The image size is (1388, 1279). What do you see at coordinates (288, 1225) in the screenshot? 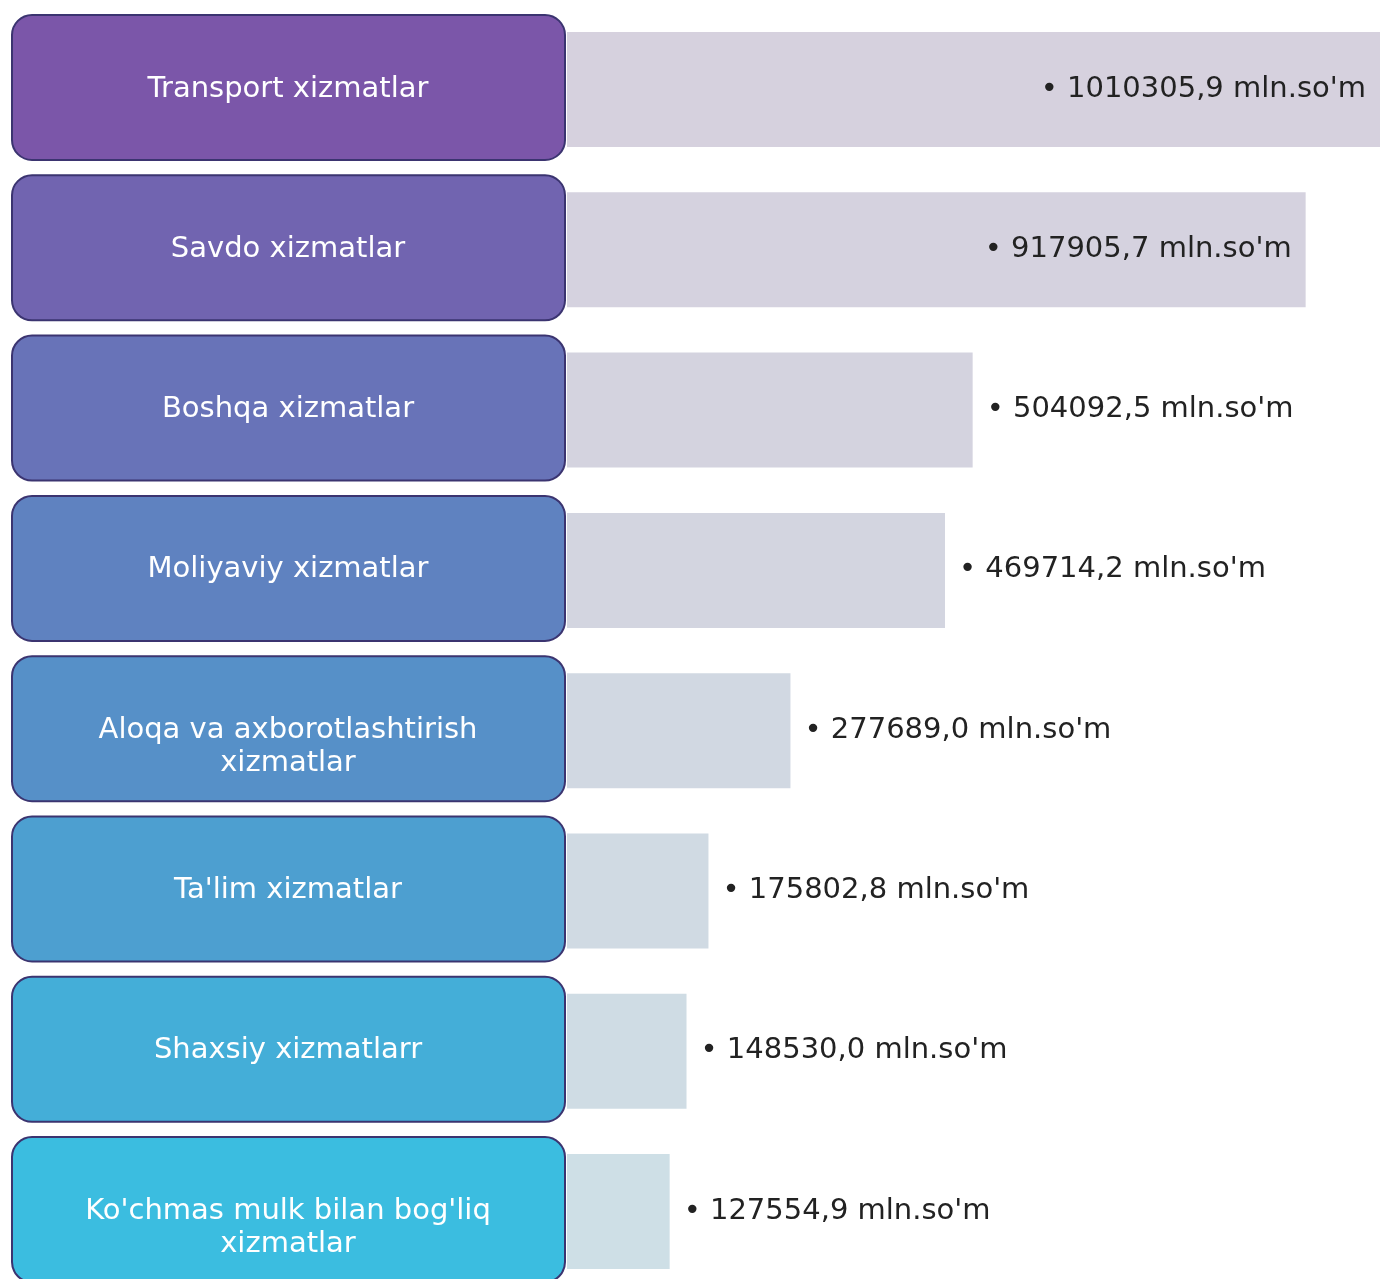
I see `y-tick-label: Ko'chmas mulk bilan bog'liq xizmatlar` at bounding box center [288, 1225].